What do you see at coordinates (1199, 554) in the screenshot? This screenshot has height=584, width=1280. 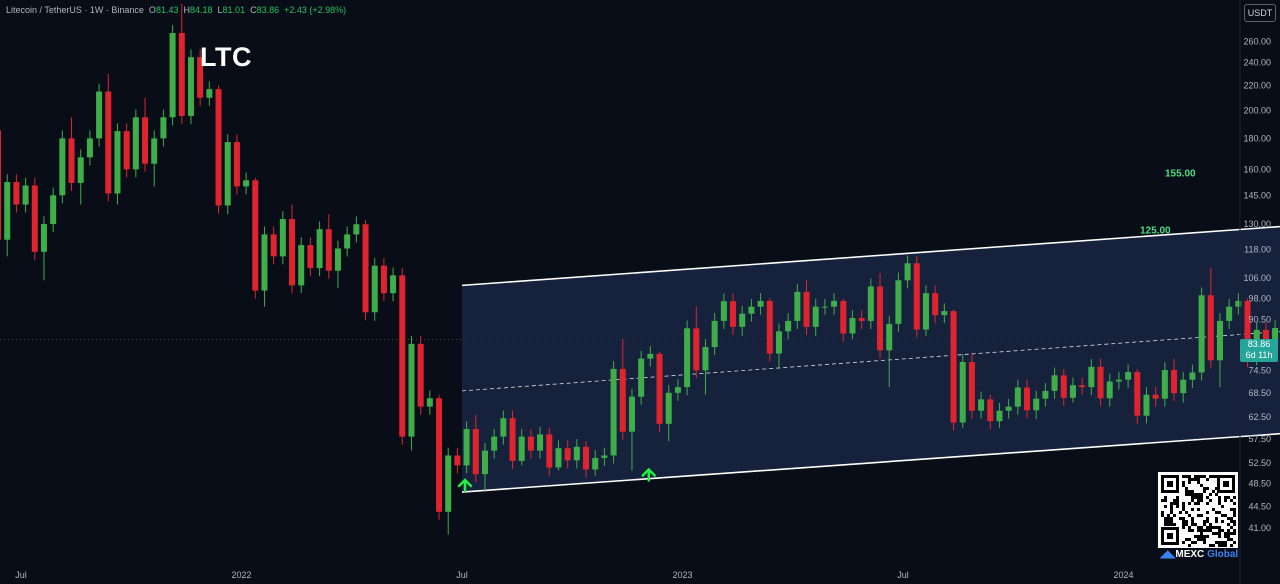 I see `brand-logo: ◢◣MEXC Global` at bounding box center [1199, 554].